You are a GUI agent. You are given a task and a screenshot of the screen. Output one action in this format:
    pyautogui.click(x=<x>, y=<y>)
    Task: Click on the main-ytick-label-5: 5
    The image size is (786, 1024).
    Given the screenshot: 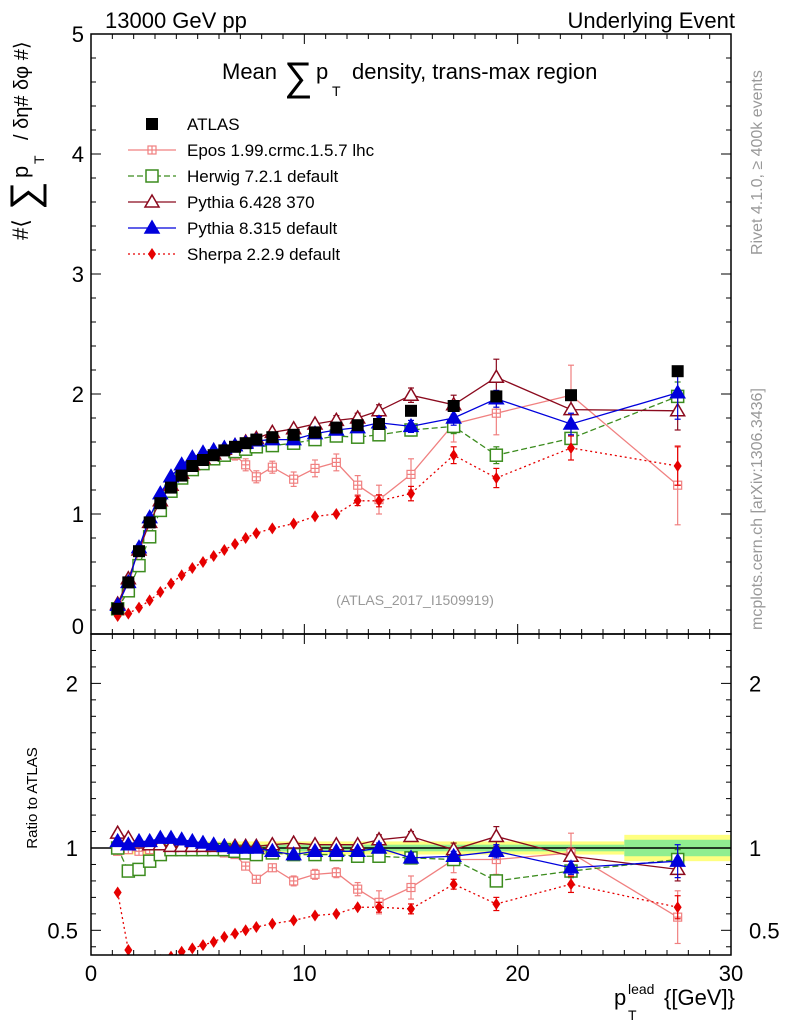 What is the action you would take?
    pyautogui.click(x=78, y=34)
    